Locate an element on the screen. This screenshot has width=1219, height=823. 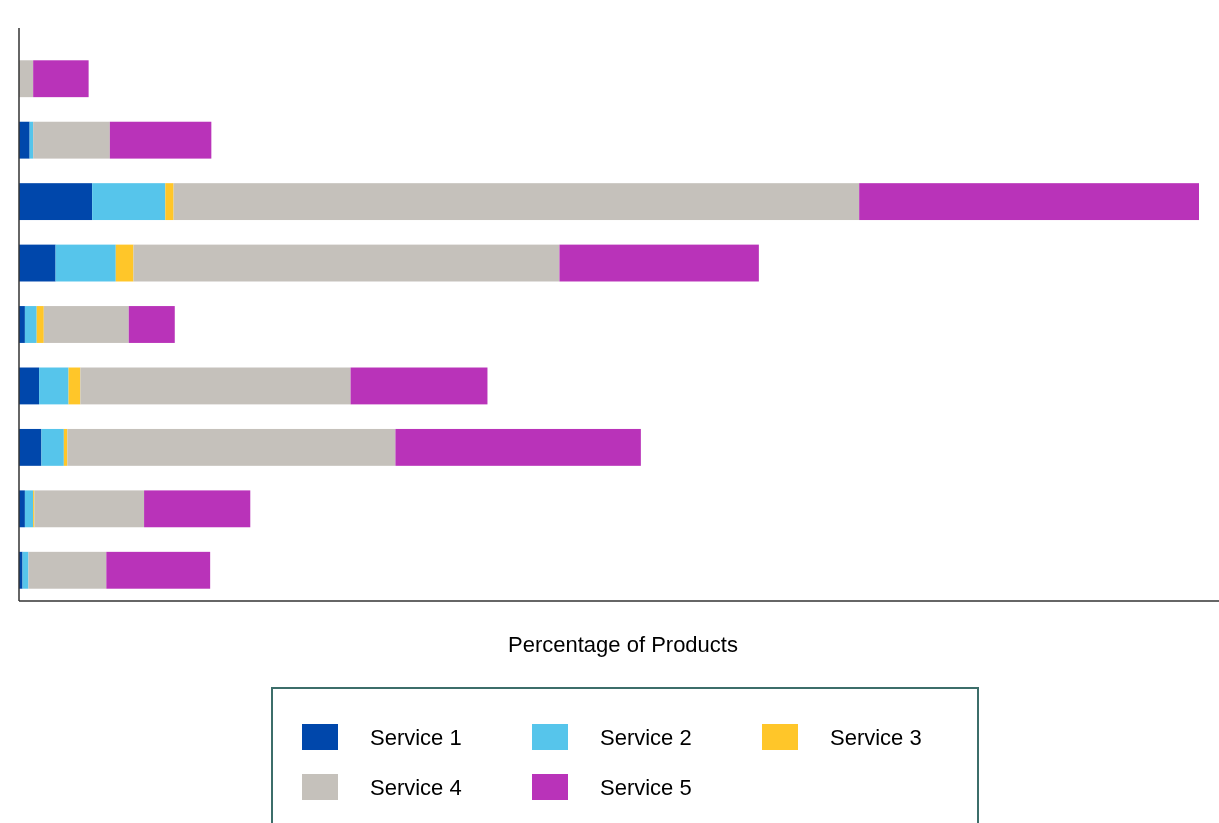
legend-label: Service 1 is located at coordinates (416, 737).